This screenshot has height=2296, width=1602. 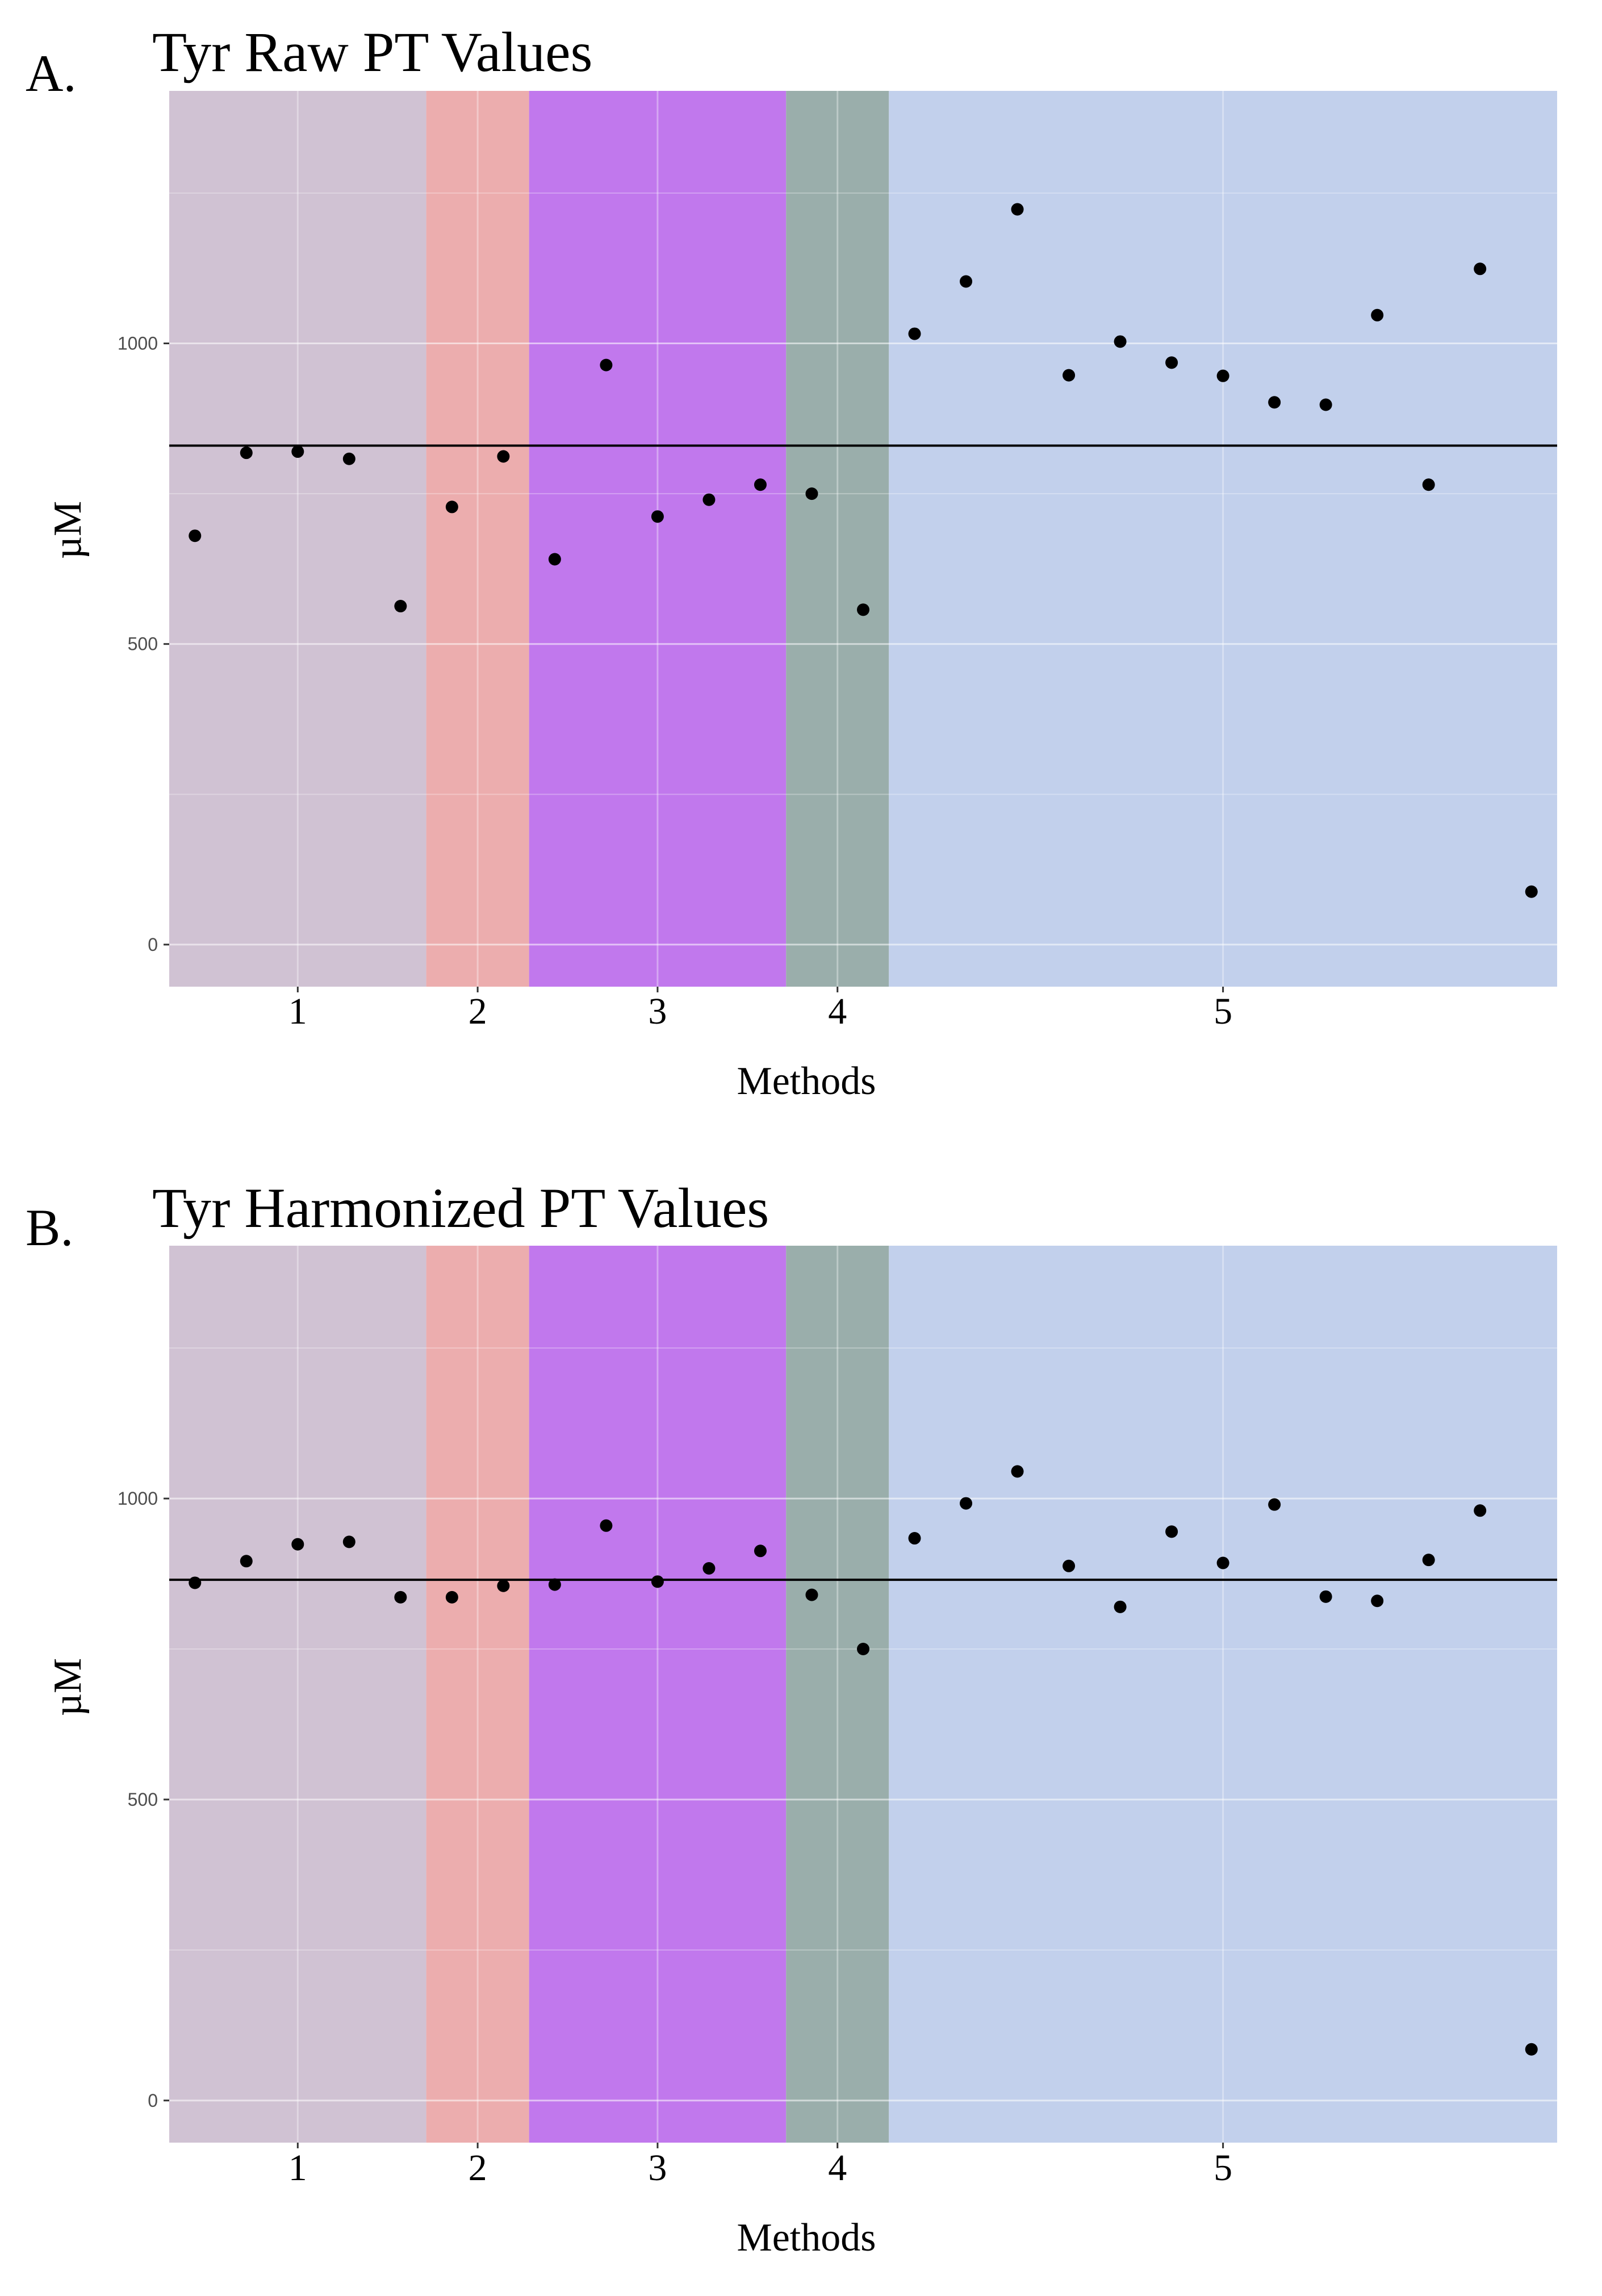 What do you see at coordinates (806, 2238) in the screenshot?
I see `panel-b-x-axis-title: Methods` at bounding box center [806, 2238].